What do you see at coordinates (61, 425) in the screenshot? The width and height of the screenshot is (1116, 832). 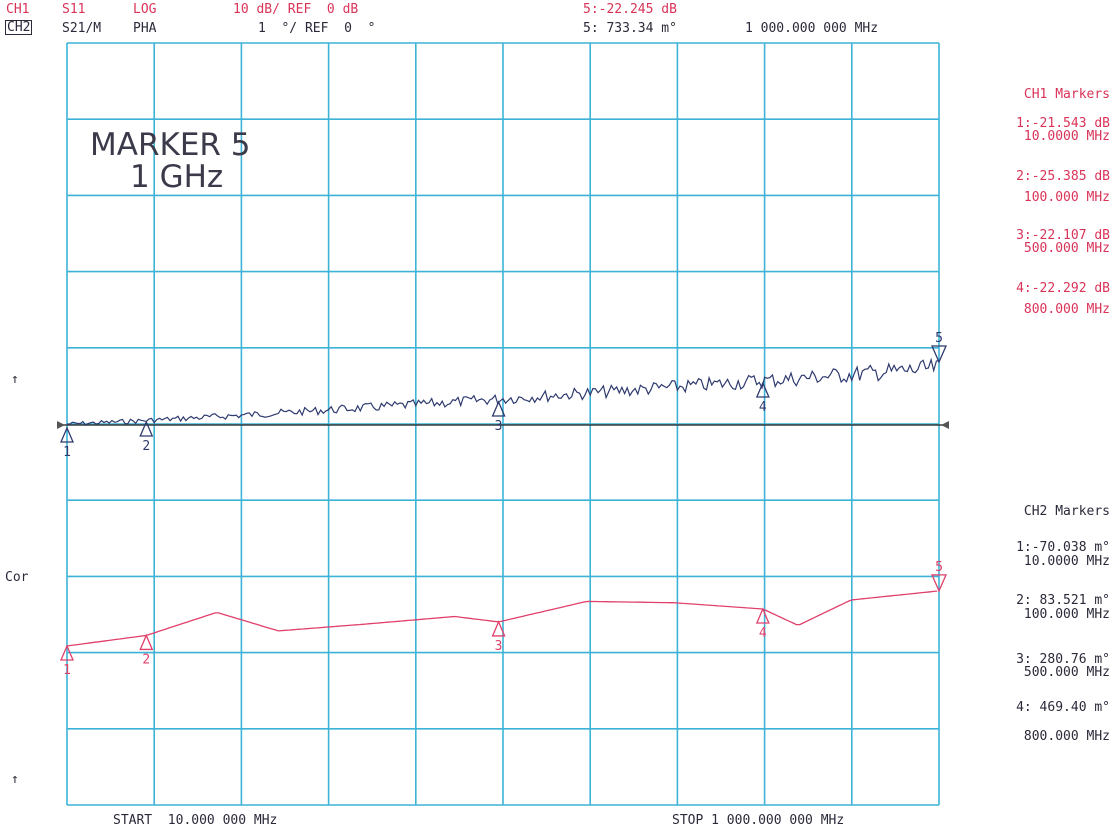 I see `ref-left-marker` at bounding box center [61, 425].